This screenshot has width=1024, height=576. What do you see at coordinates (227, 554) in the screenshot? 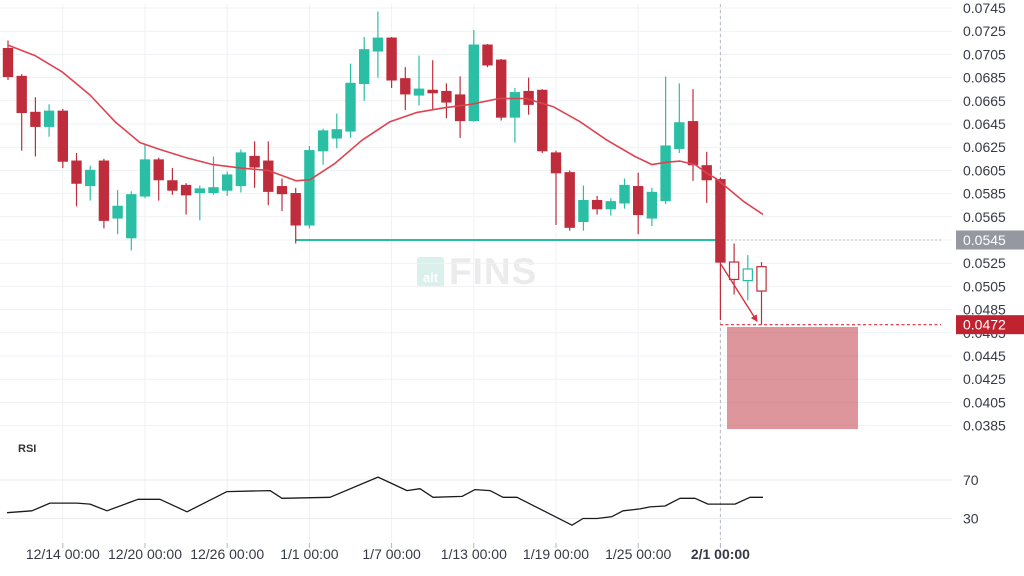
I see `time-axis-label: 12/26 00:00` at bounding box center [227, 554].